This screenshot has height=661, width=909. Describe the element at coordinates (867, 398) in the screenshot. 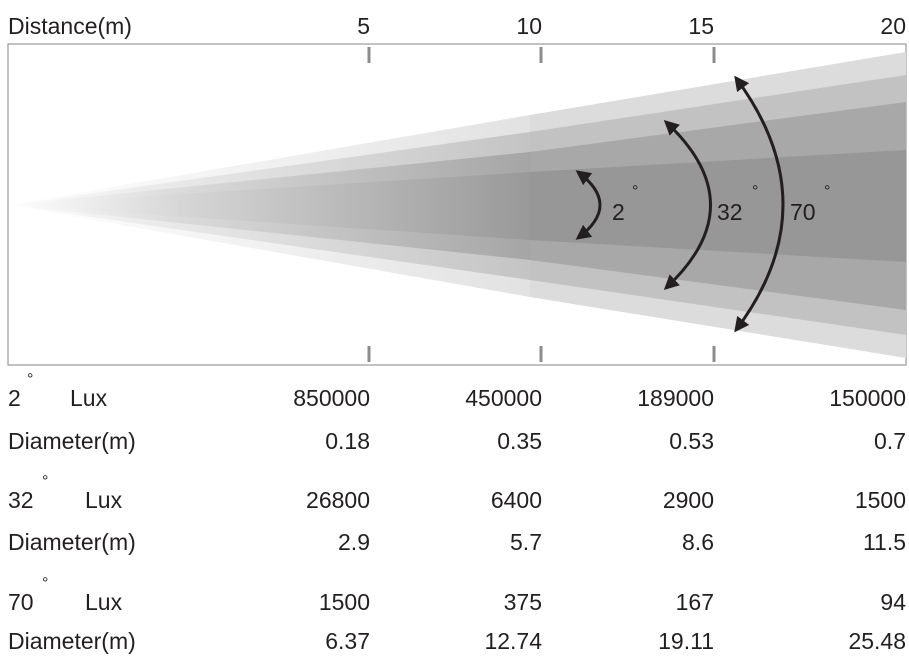

I see `row-2deg-lux-20: 150000` at that location.